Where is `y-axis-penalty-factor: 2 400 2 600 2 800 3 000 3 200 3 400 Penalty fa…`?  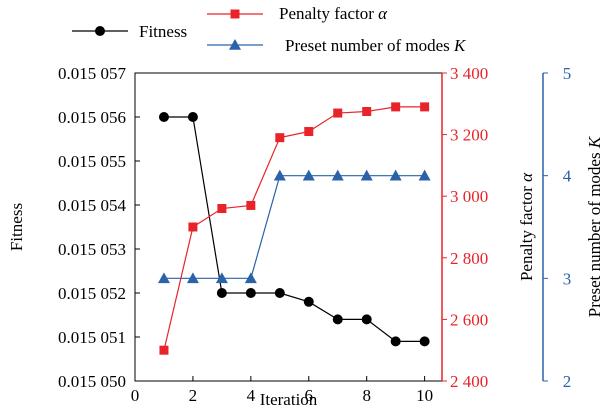
y-axis-penalty-factor: 2 400 2 600 2 800 3 000 3 200 3 400 Penalty fa… is located at coordinates (488, 227).